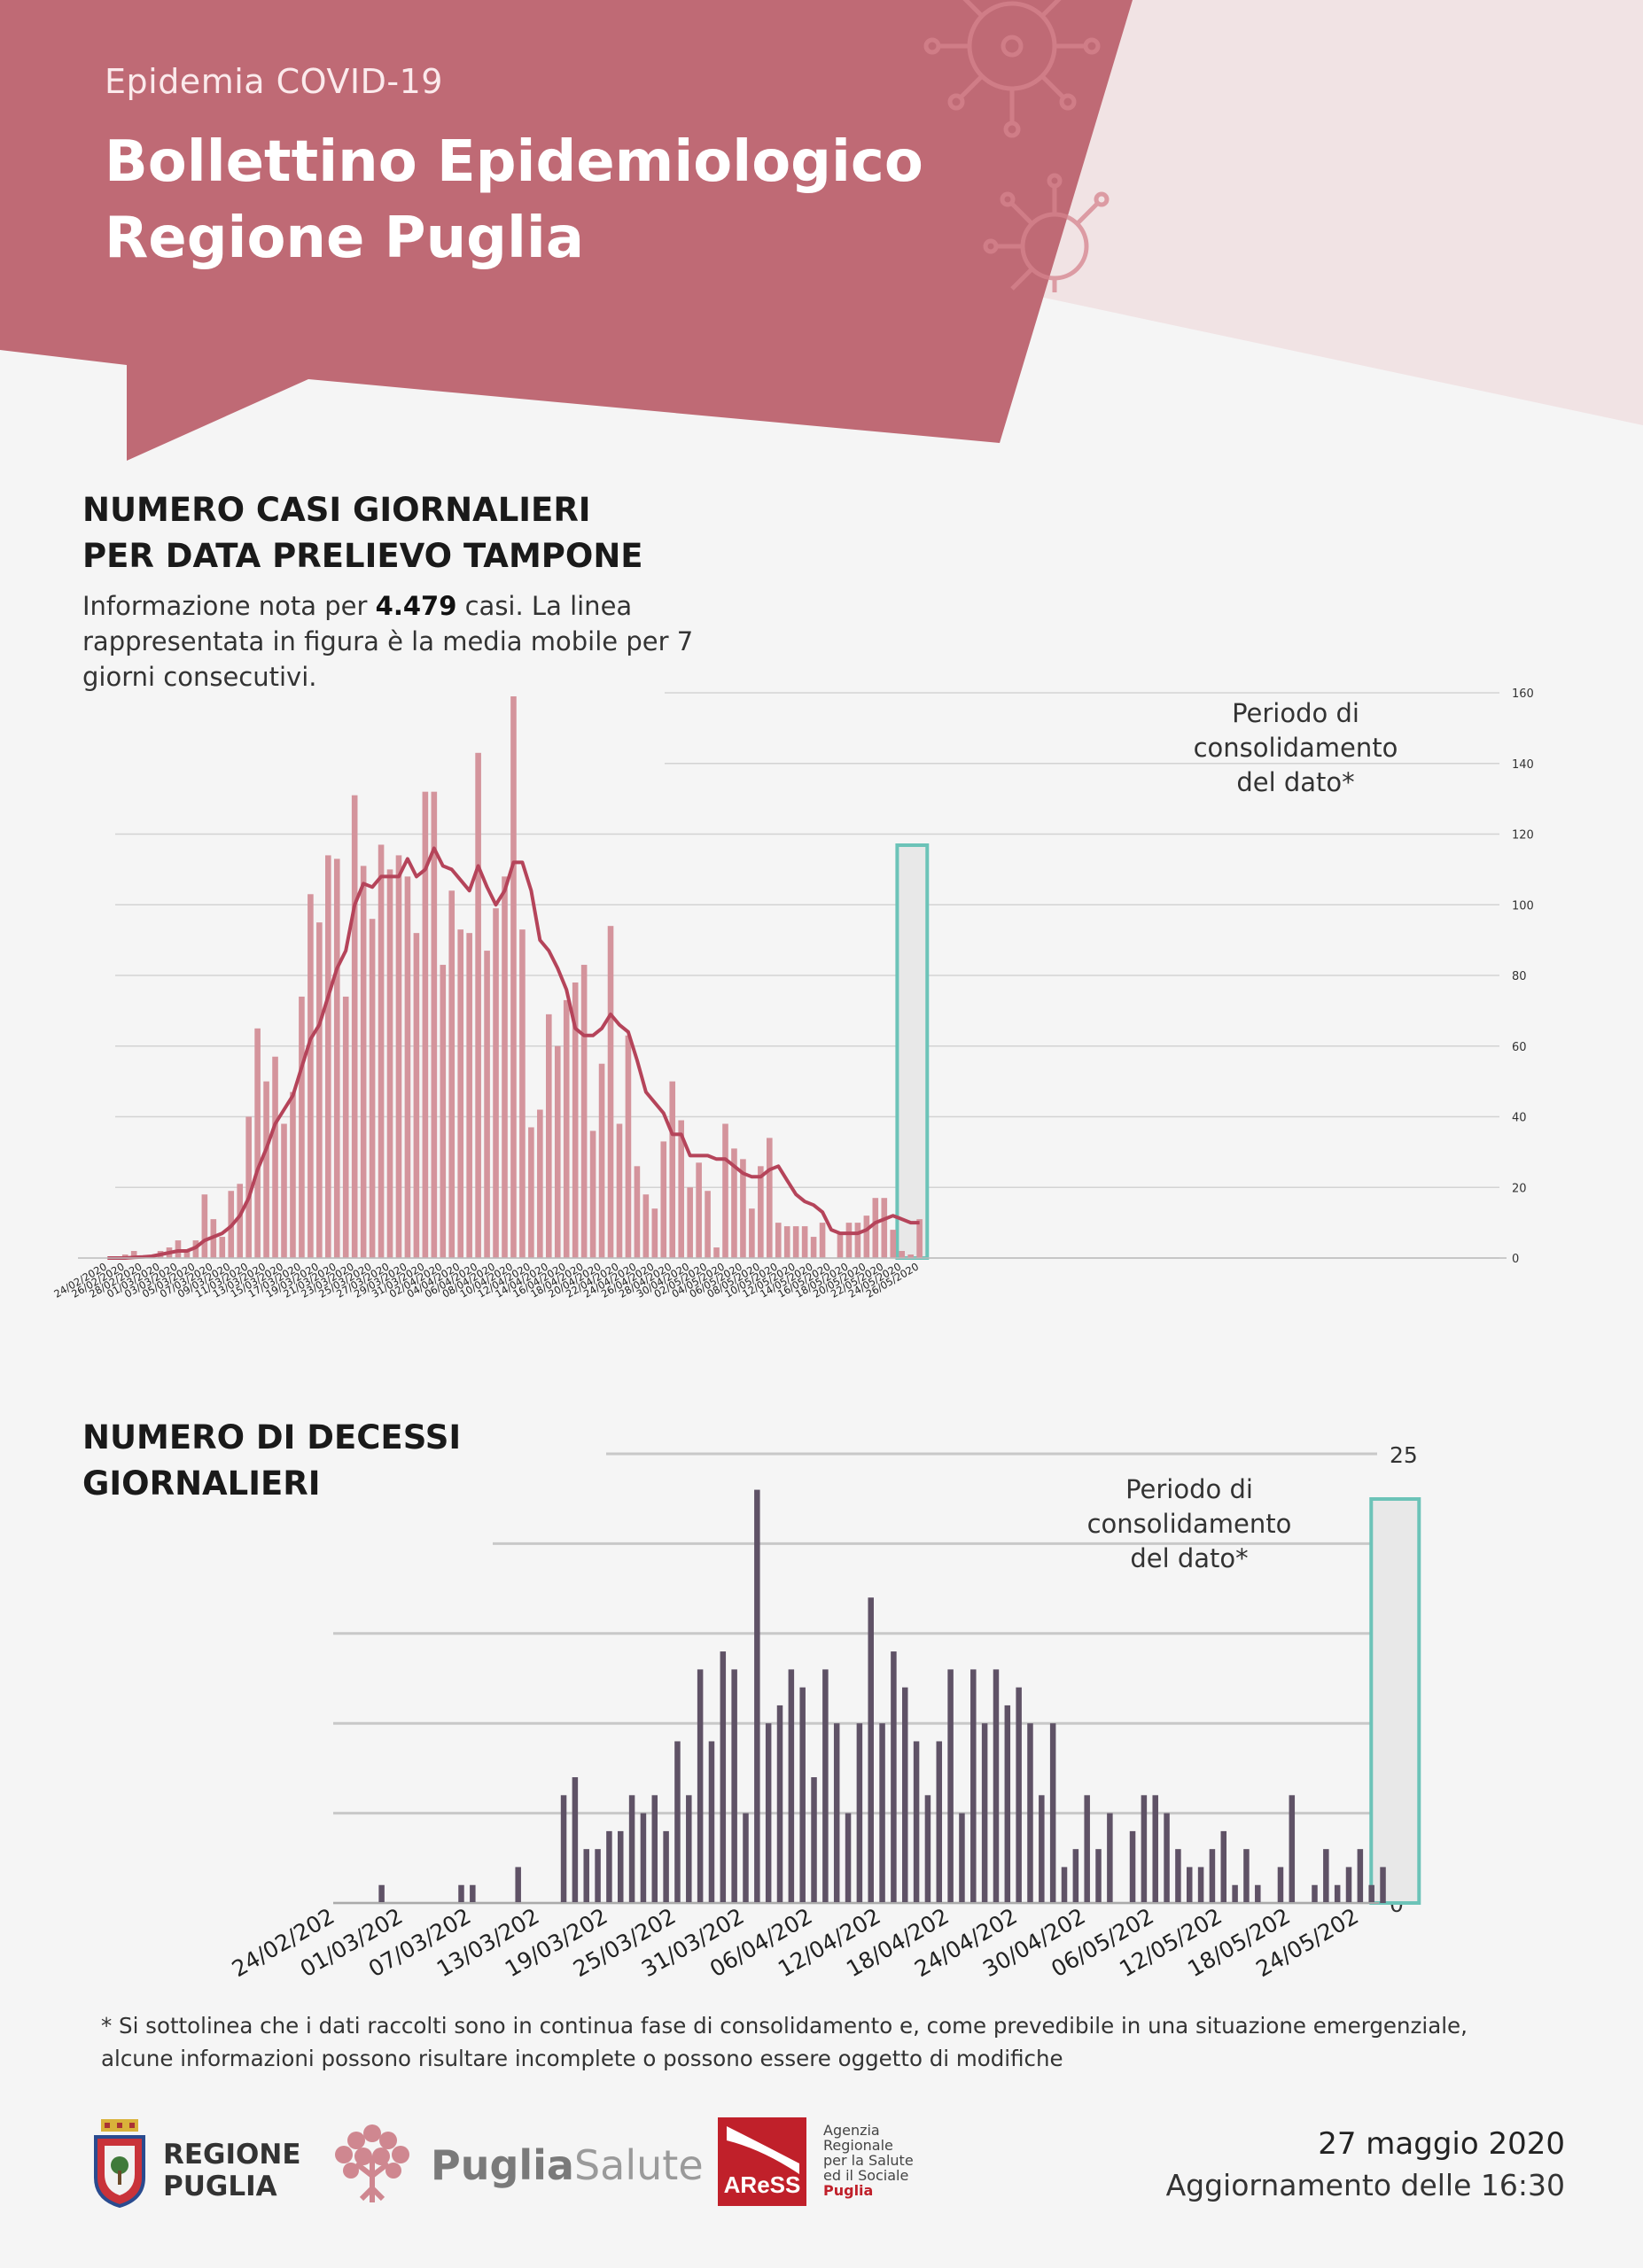 The width and height of the screenshot is (1643, 2268). What do you see at coordinates (912, 1051) in the screenshot?
I see `cases-consolidation-period-box` at bounding box center [912, 1051].